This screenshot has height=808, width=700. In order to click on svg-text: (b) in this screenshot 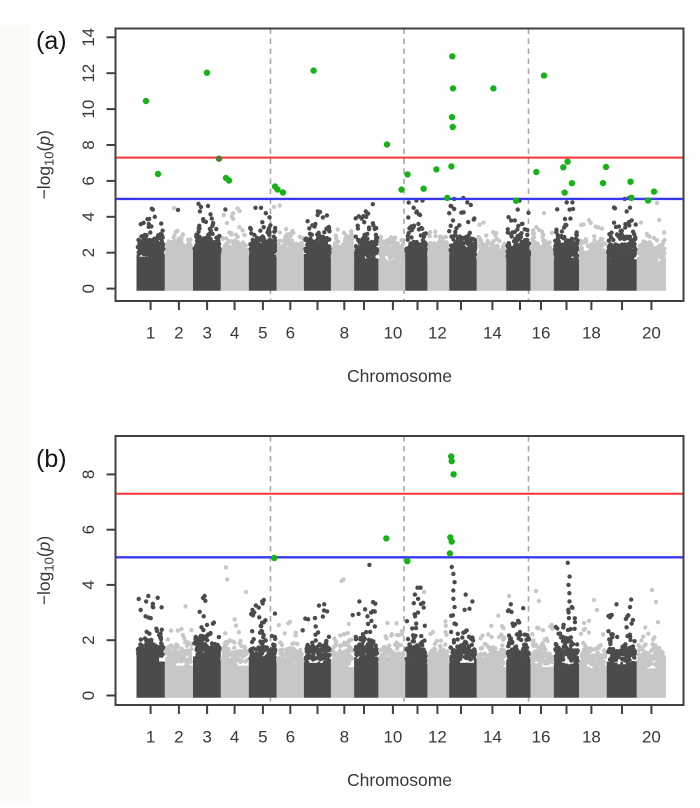, I will do `click(51, 459)`.